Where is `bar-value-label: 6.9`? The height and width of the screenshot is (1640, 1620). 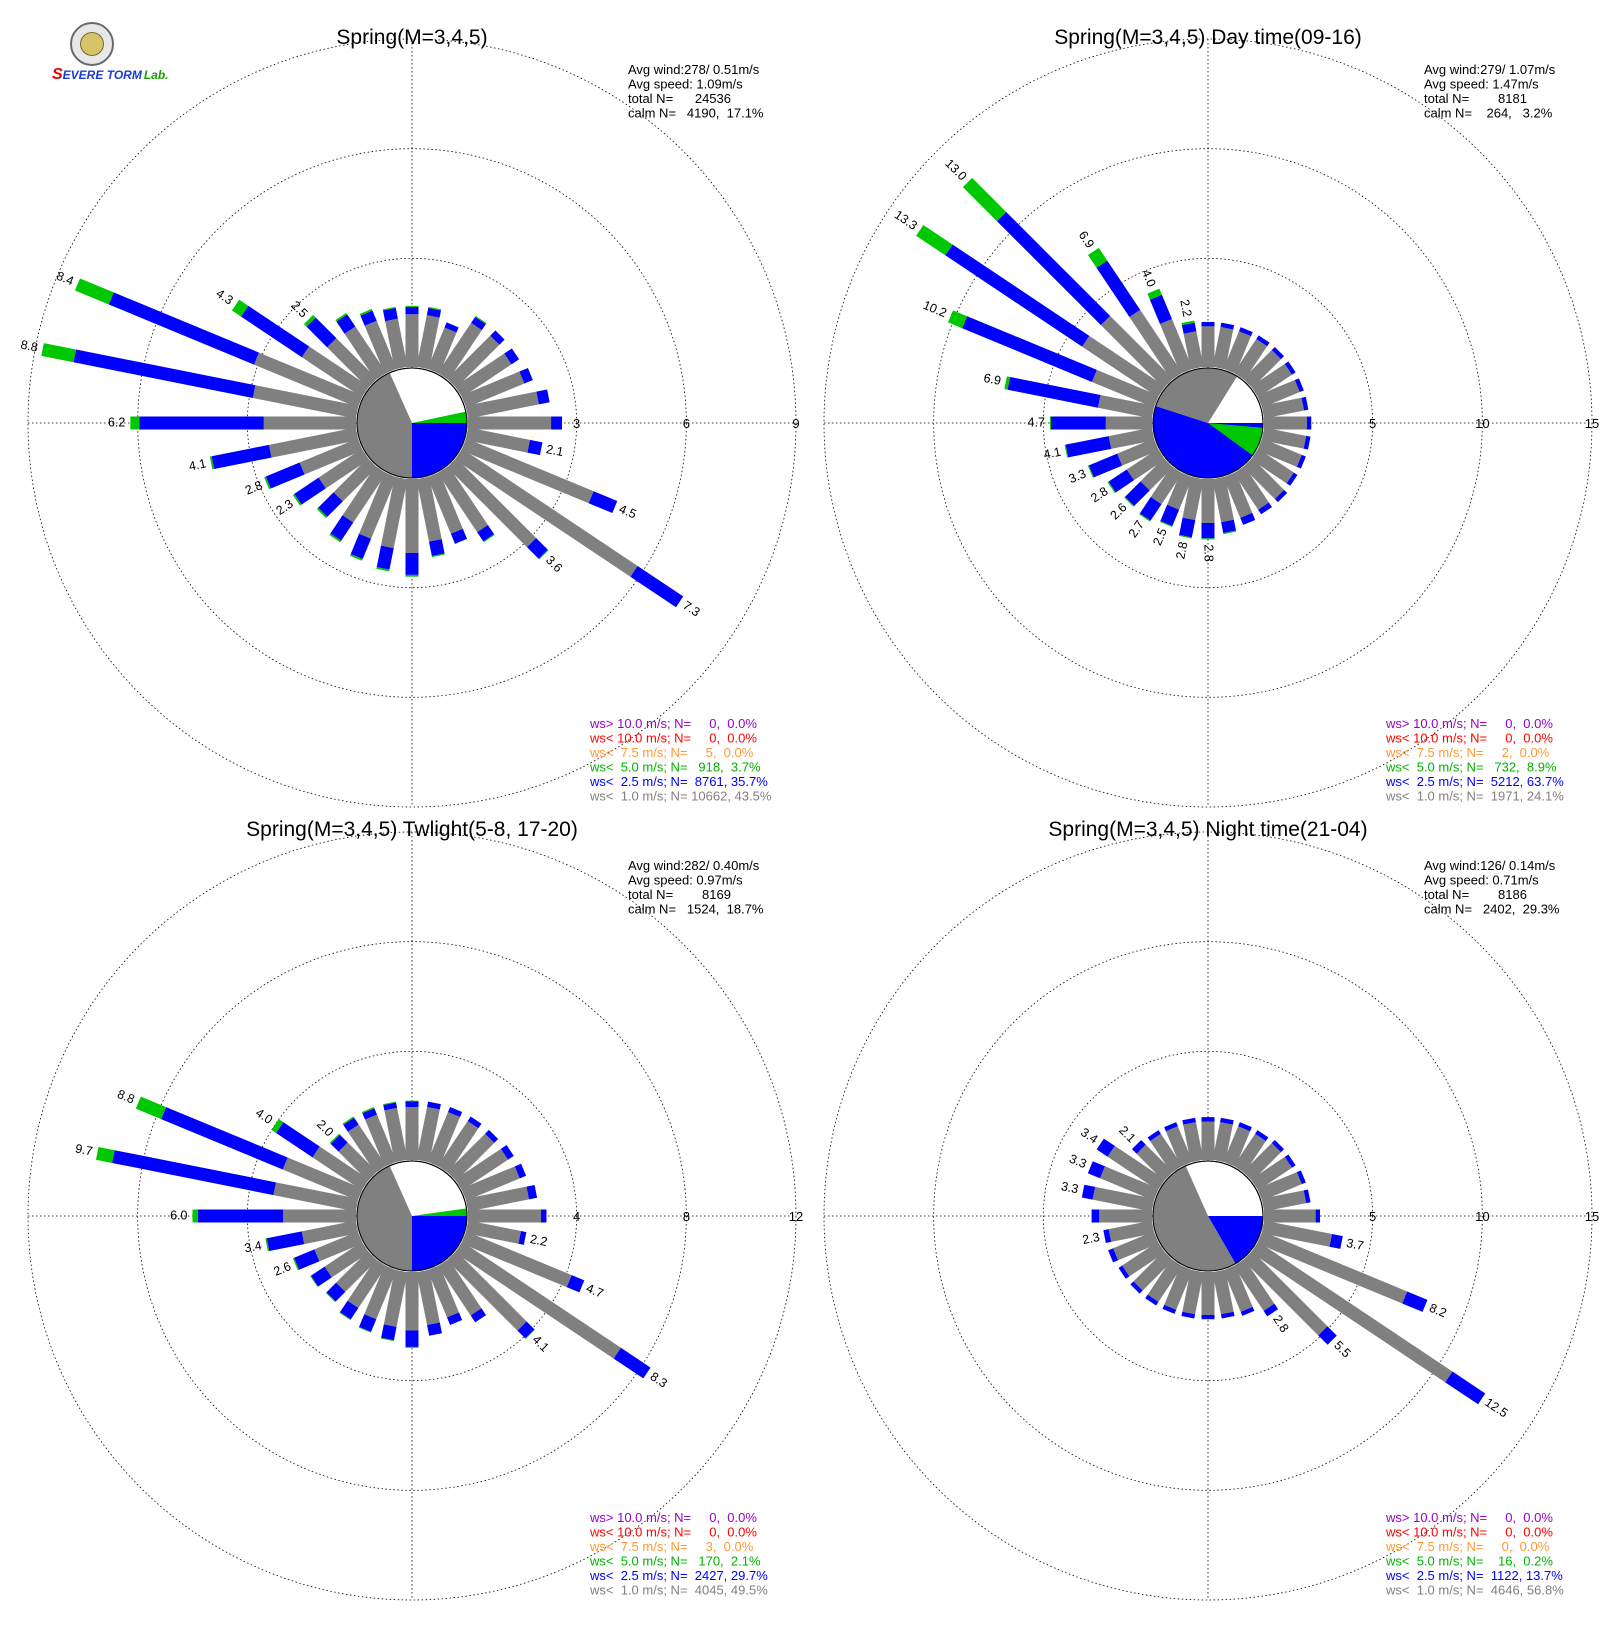 bar-value-label: 6.9 is located at coordinates (1086, 240).